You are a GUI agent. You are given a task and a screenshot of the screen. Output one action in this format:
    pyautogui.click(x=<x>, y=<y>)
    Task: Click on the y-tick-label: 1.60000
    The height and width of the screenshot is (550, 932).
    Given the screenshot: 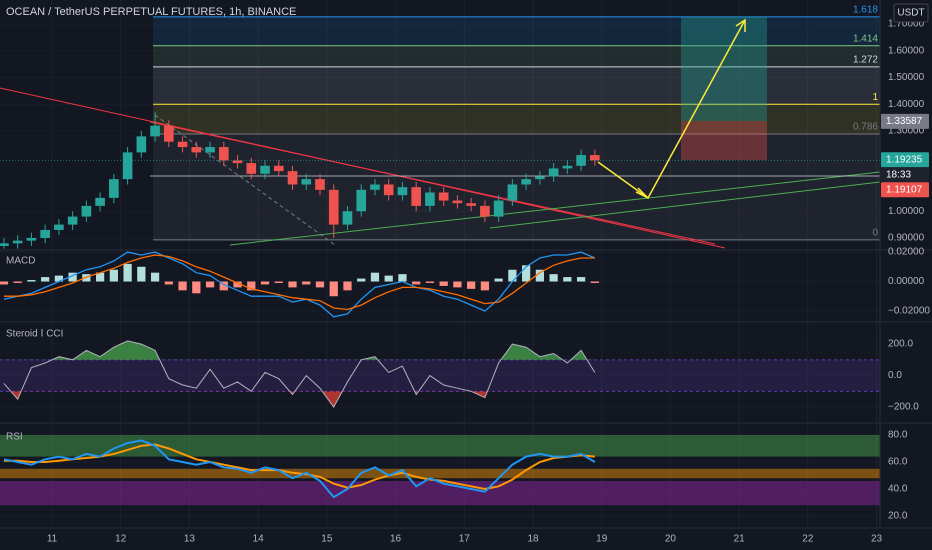 What is the action you would take?
    pyautogui.click(x=906, y=50)
    